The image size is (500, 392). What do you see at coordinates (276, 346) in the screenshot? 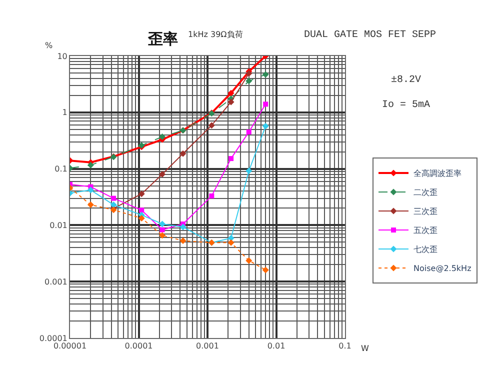
I see `x-tick-label: 0.01` at bounding box center [276, 346].